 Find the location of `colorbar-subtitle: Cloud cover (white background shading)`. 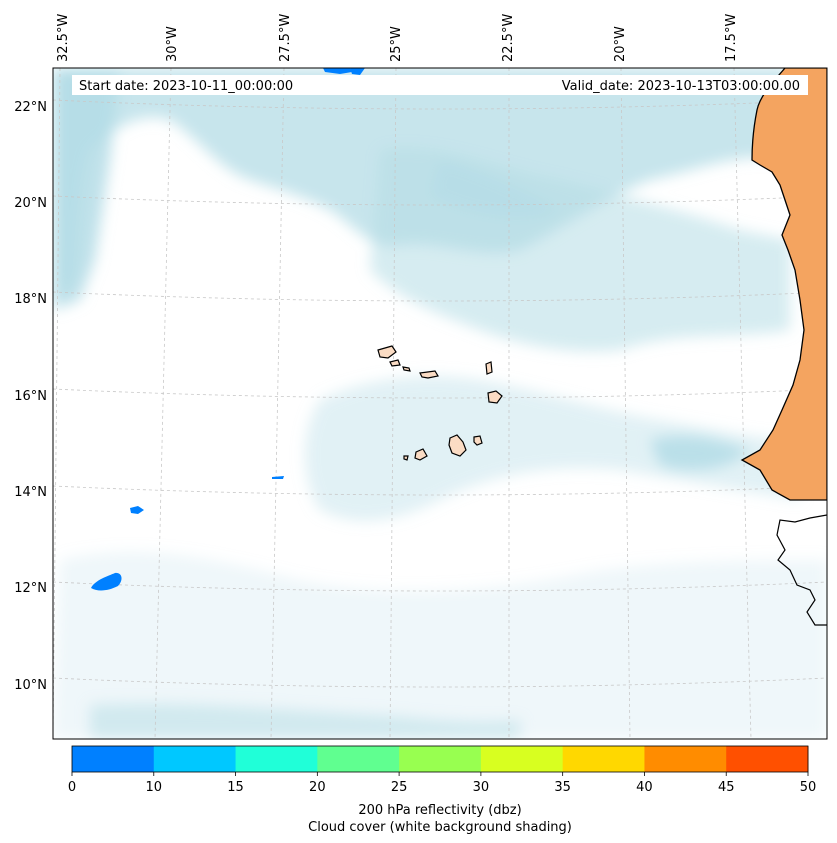

colorbar-subtitle: Cloud cover (white background shading) is located at coordinates (440, 827).